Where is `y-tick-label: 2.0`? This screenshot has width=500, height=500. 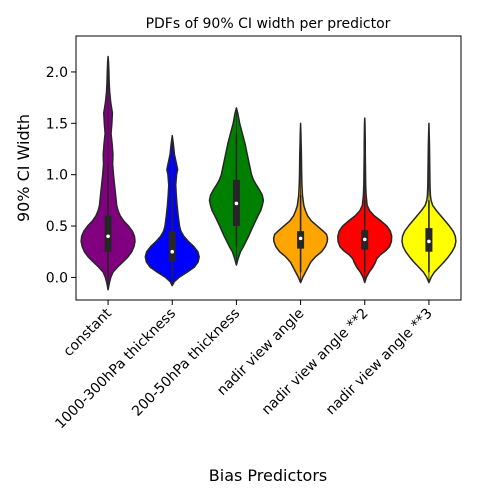
y-tick-label: 2.0 is located at coordinates (57, 73).